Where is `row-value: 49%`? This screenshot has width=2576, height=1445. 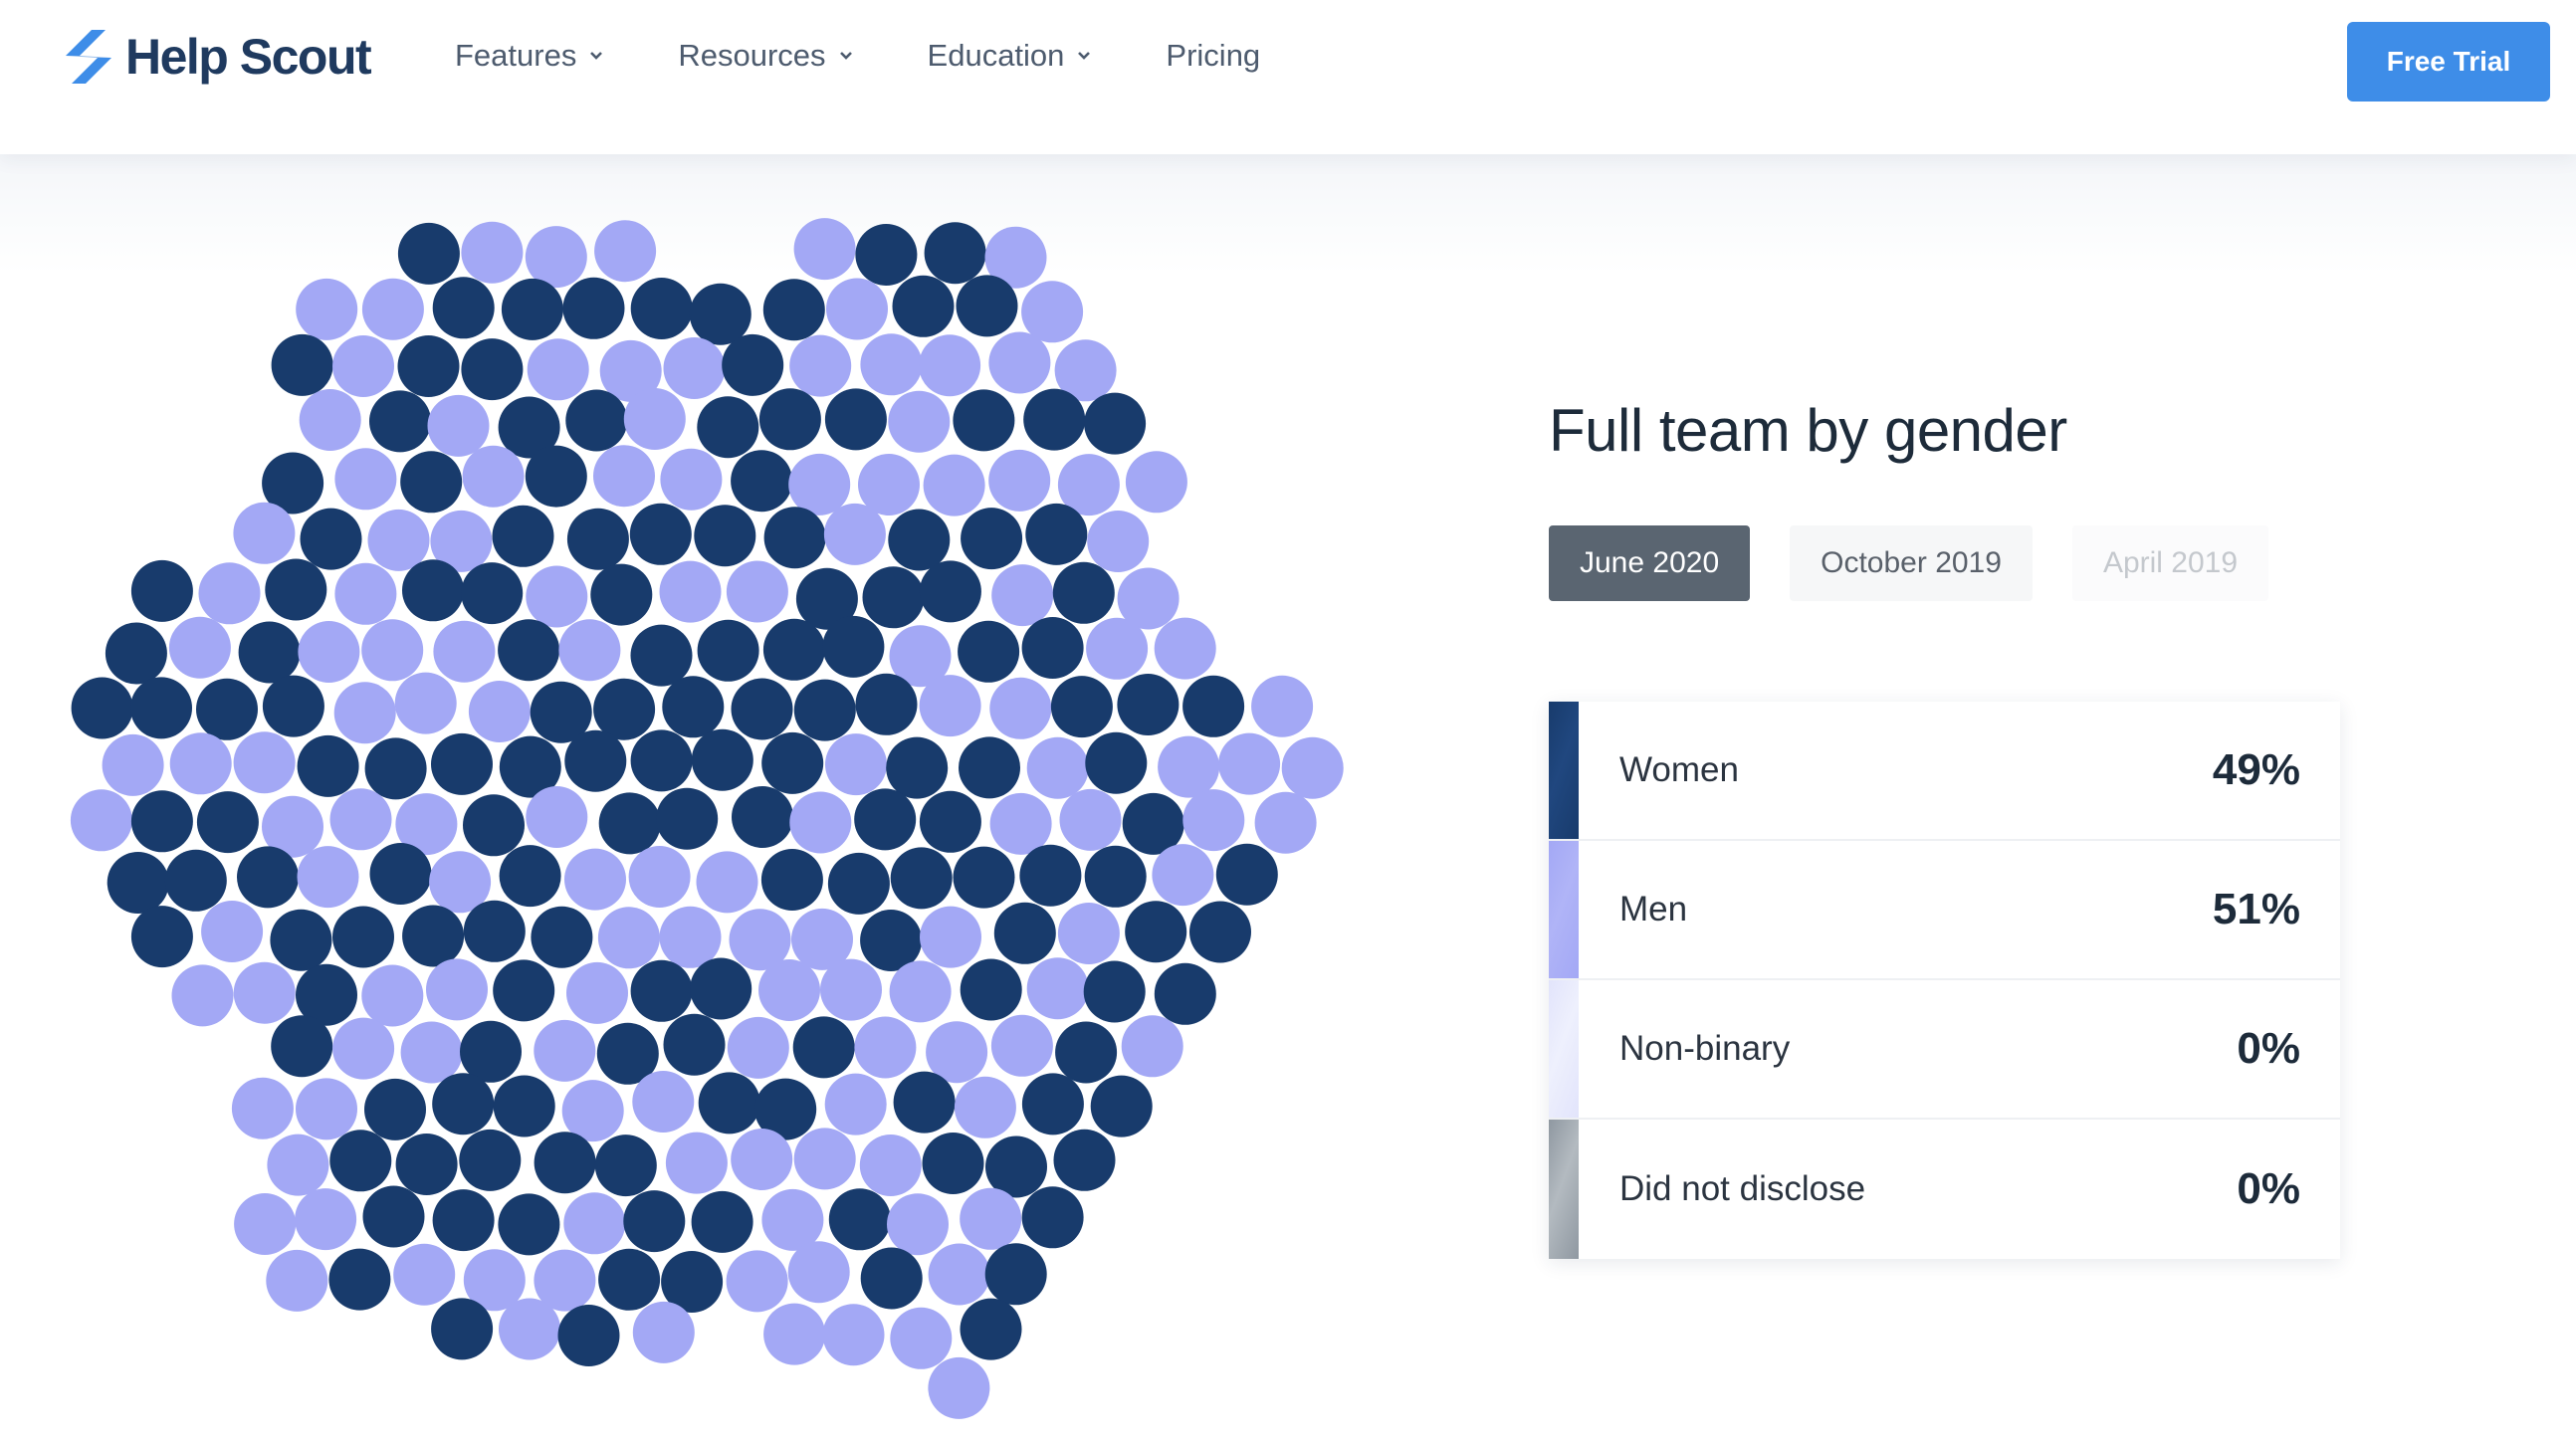
row-value: 49% is located at coordinates (2256, 770).